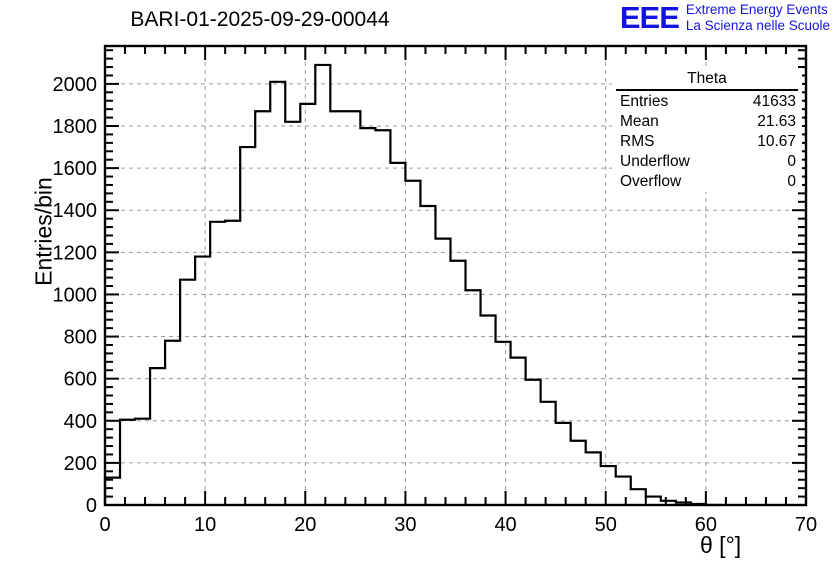 This screenshot has height=572, width=836. Describe the element at coordinates (260, 19) in the screenshot. I see `page-title: BARI-01-2025-09-29-00044` at that location.